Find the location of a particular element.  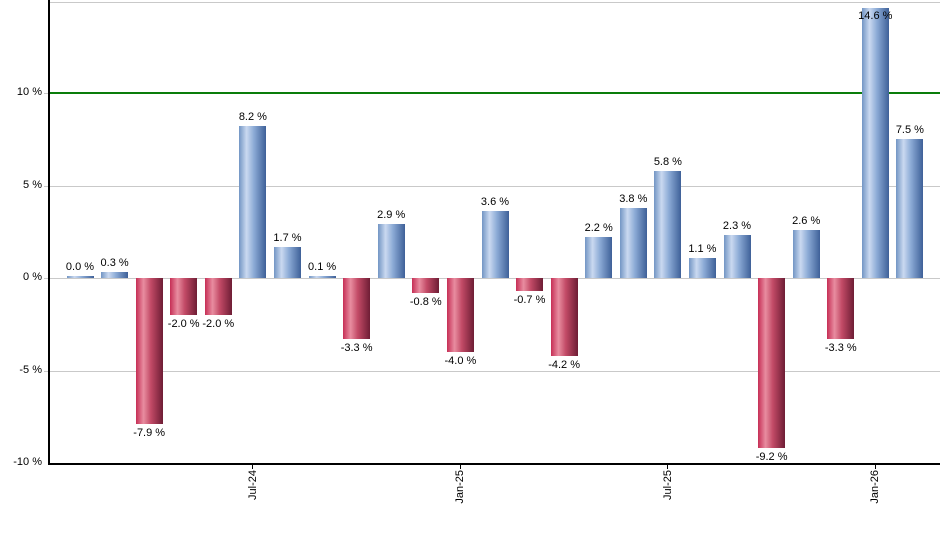

bar-value-label: 3.6 % is located at coordinates (495, 202).